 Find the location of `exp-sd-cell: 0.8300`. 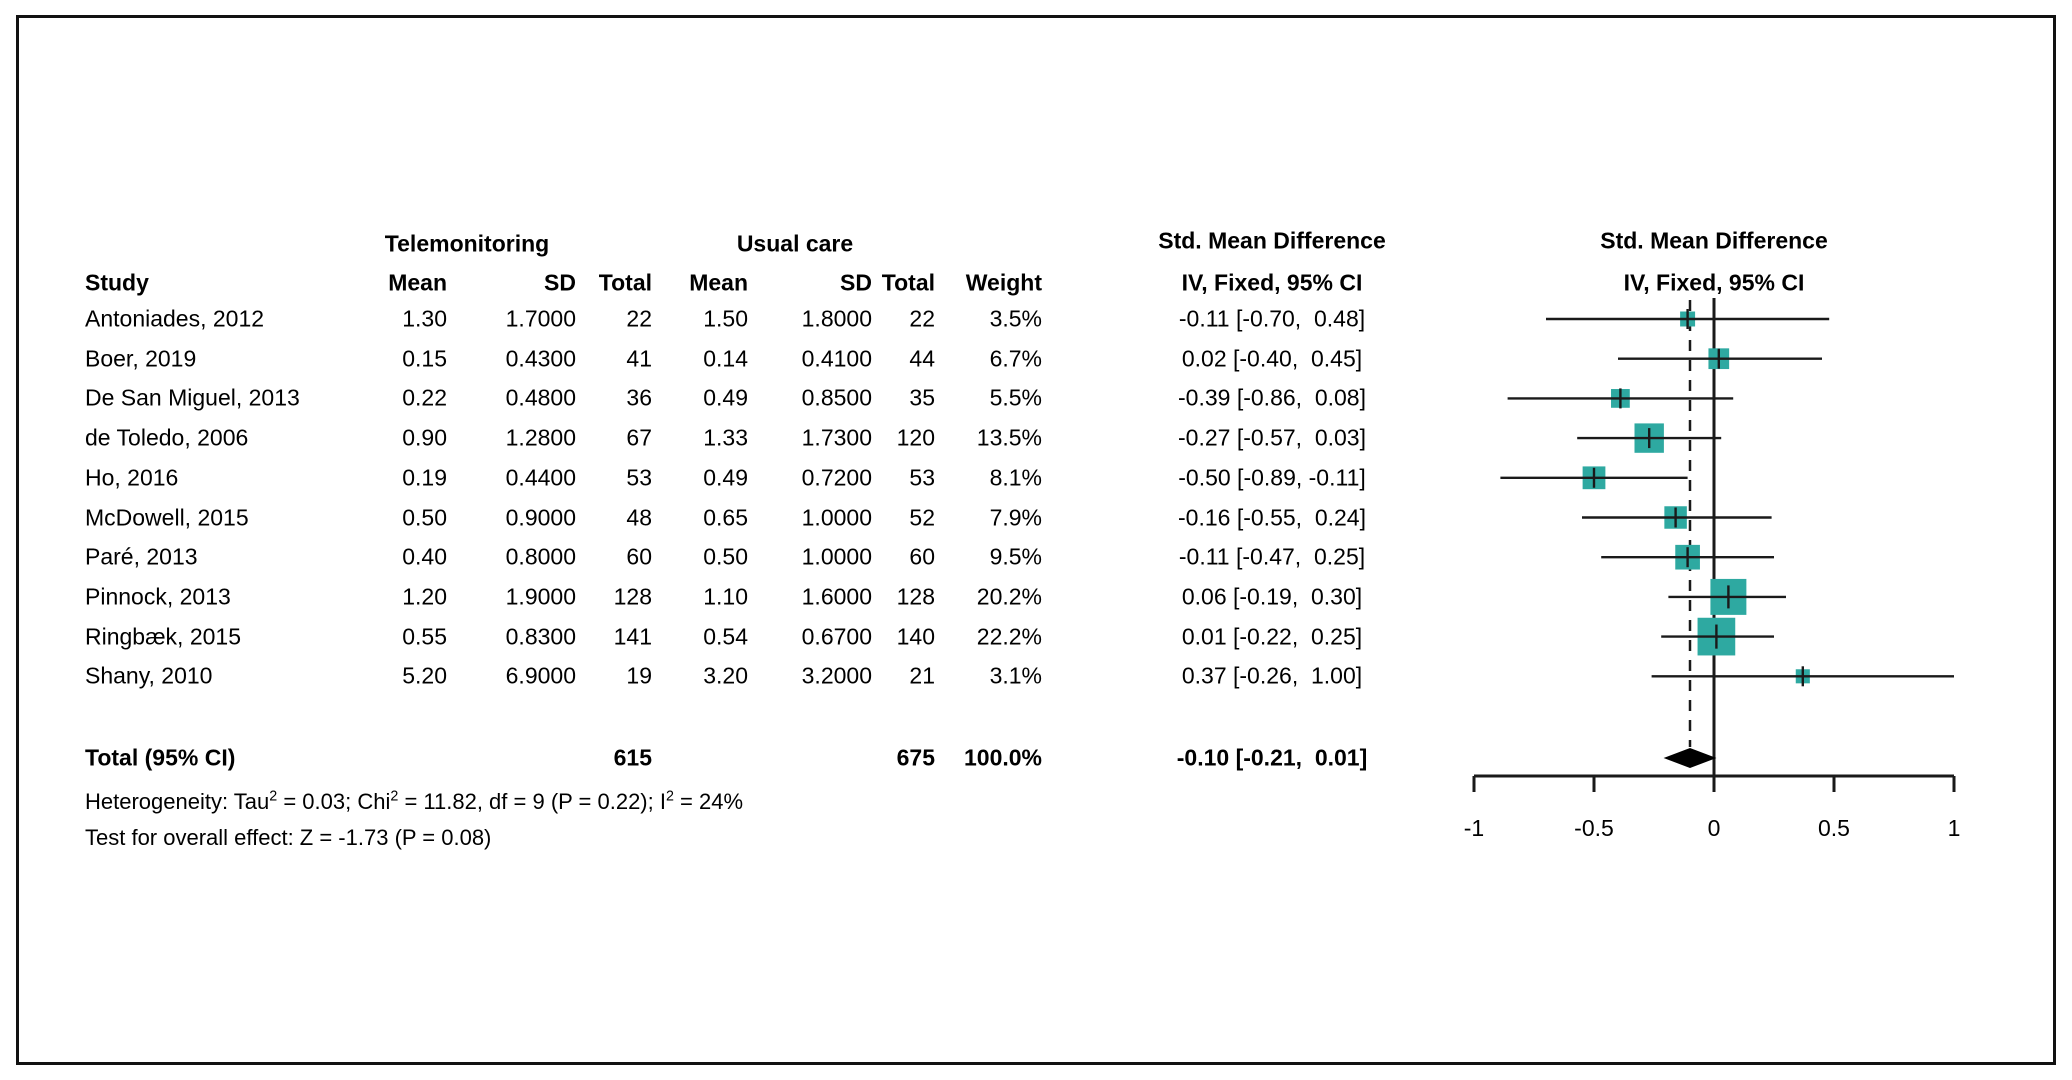

exp-sd-cell: 0.8300 is located at coordinates (540, 636).